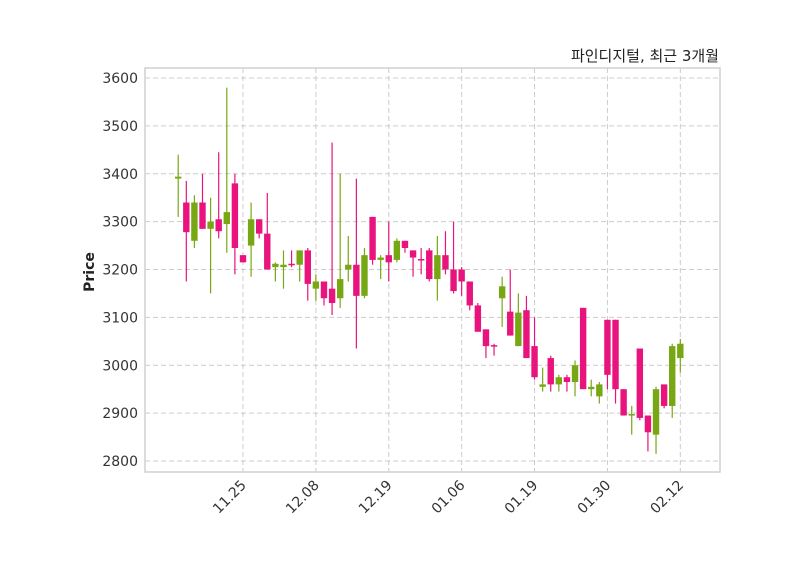 Image resolution: width=800 pixels, height=575 pixels. What do you see at coordinates (645, 56) in the screenshot?
I see `chart-title: 파인디지털, 최근 3개월` at bounding box center [645, 56].